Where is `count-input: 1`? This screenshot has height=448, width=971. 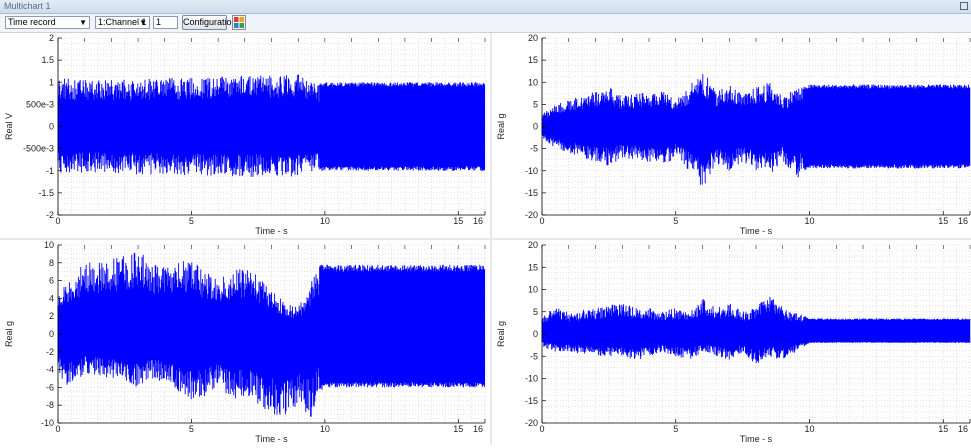 count-input: 1 is located at coordinates (165, 22).